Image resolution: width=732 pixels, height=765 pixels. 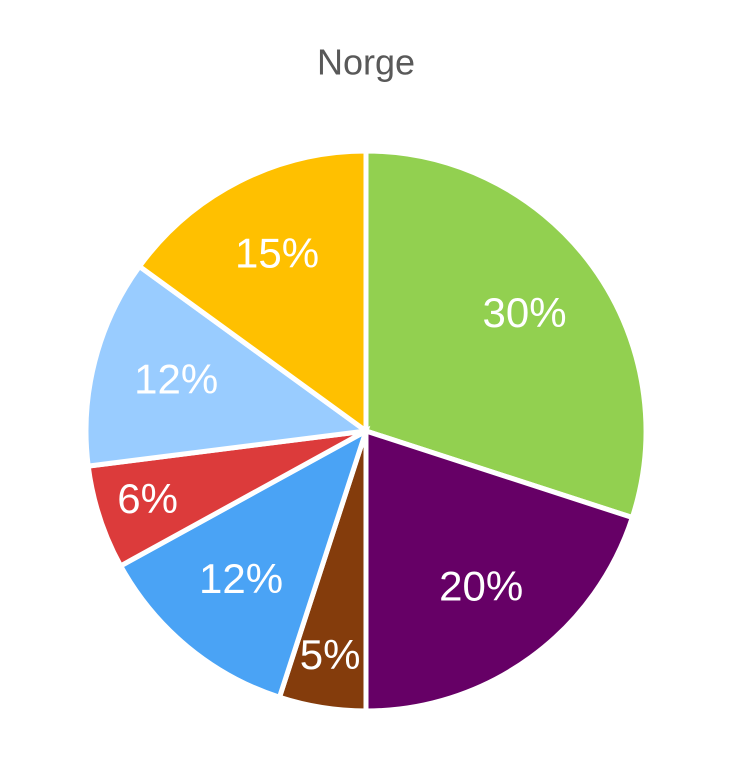 I want to click on value-label: 20%, so click(x=481, y=586).